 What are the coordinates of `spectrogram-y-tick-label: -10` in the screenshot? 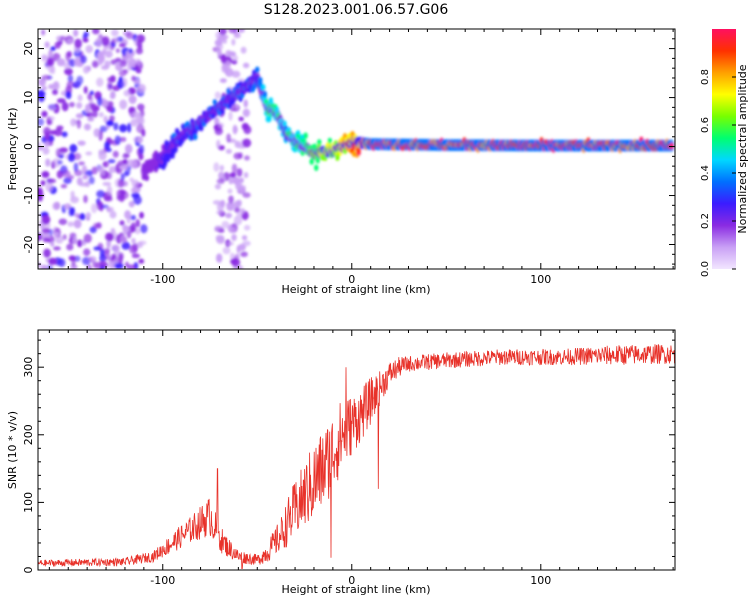 It's located at (28, 196).